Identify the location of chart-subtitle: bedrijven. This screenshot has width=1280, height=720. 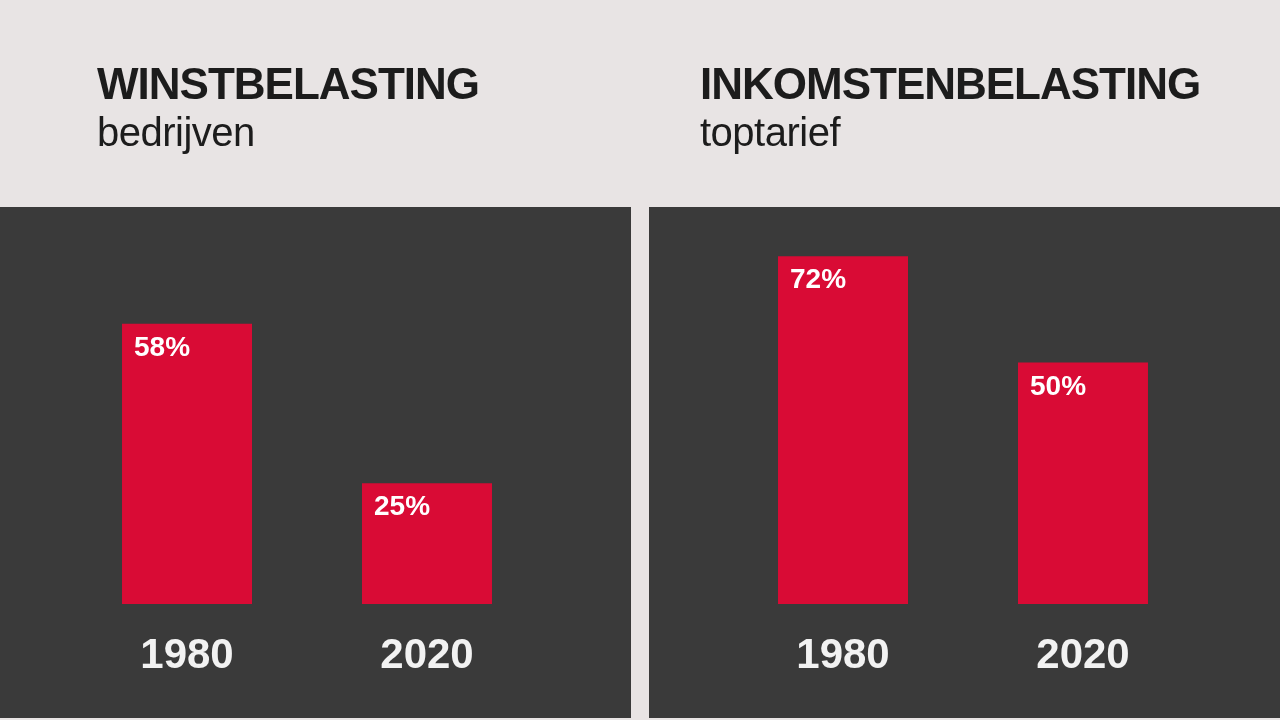
(176, 132).